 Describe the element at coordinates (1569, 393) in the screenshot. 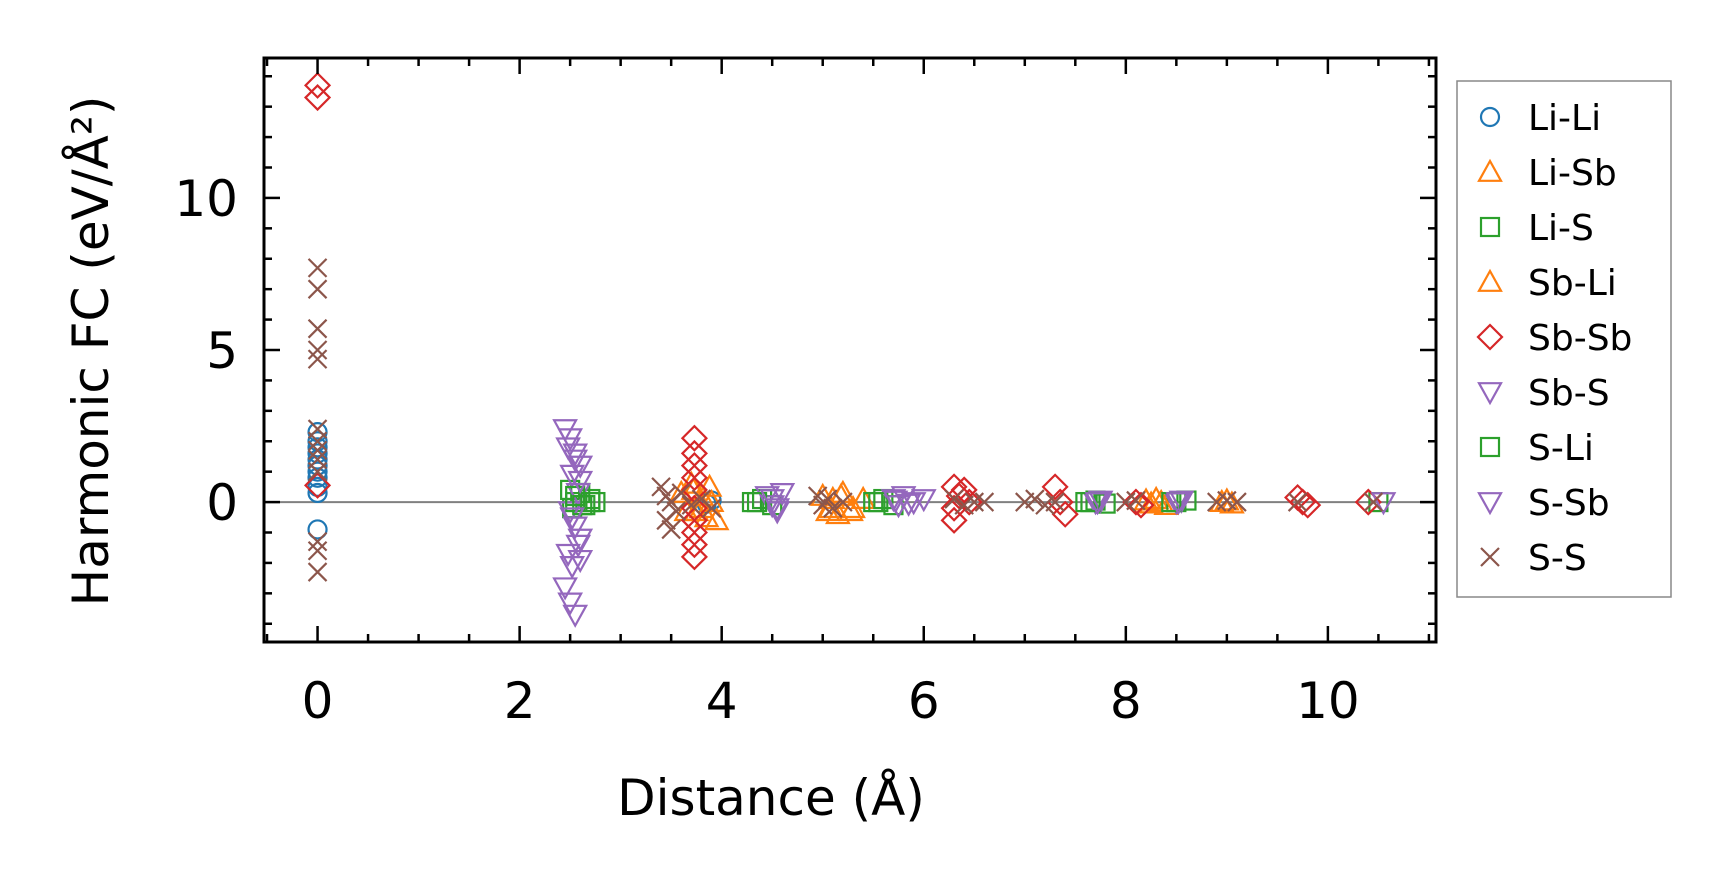

I see `legend-label-sb-s: Sb-S` at that location.